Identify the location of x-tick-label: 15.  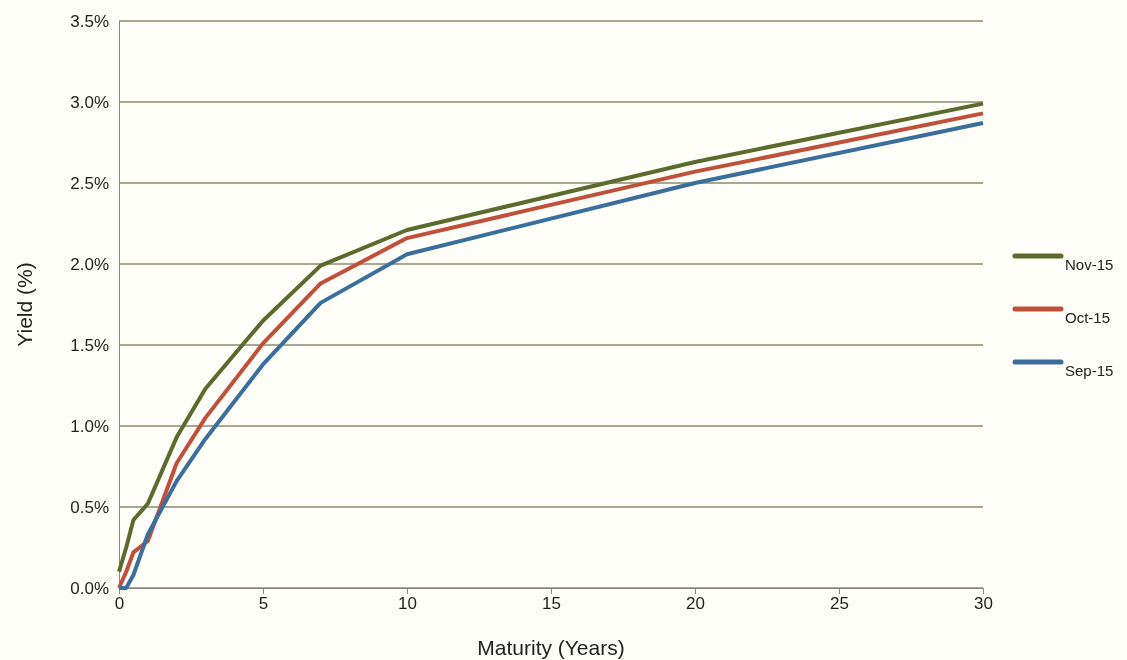
(551, 604).